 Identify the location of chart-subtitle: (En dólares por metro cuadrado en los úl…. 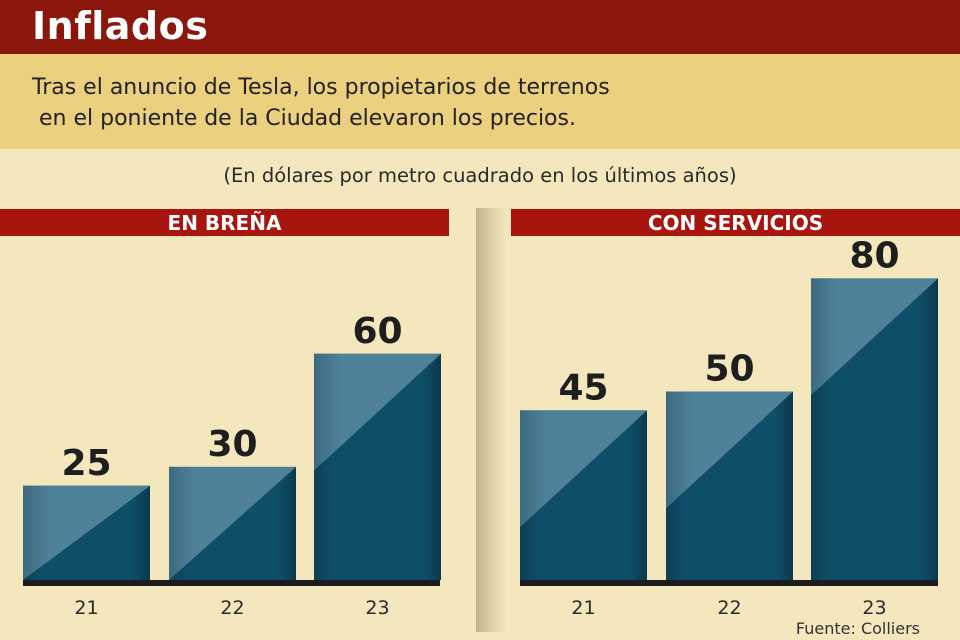
(480, 175).